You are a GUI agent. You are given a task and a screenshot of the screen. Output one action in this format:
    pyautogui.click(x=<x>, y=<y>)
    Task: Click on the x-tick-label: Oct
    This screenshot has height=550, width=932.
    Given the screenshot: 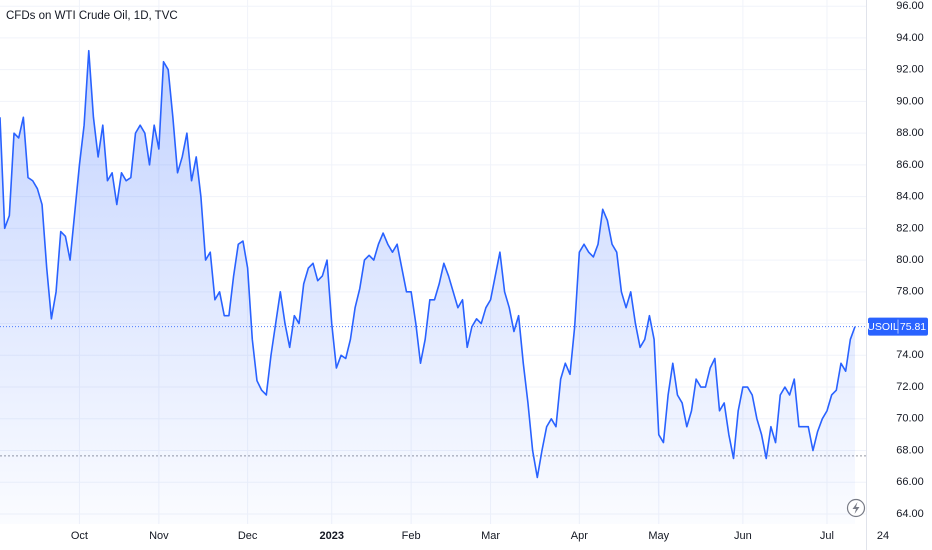 What is the action you would take?
    pyautogui.click(x=79, y=536)
    